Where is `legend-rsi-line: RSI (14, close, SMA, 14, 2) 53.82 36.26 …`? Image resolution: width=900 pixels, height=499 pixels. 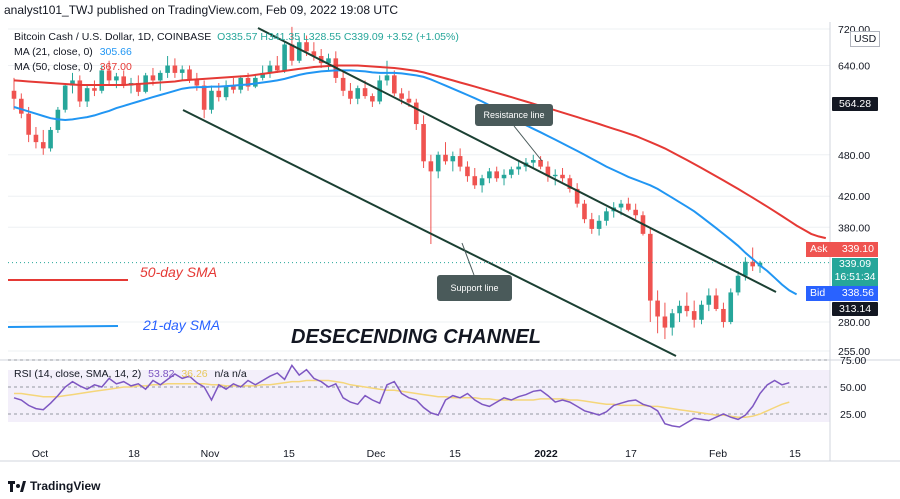
legend-rsi-line: RSI (14, close, SMA, 14, 2) 53.82 36.26 … is located at coordinates (130, 374).